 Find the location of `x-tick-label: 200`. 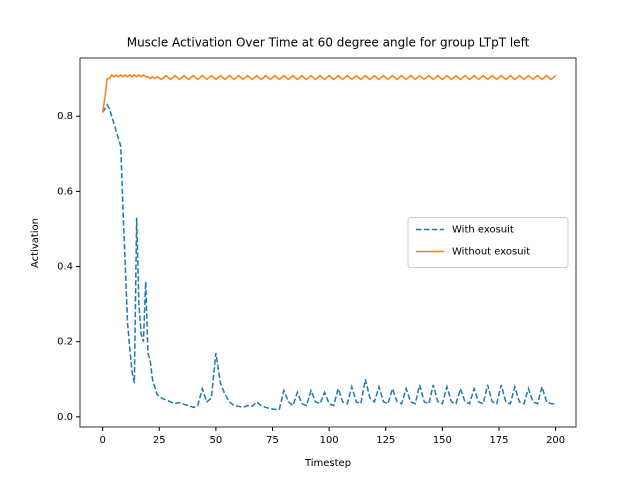

x-tick-label: 200 is located at coordinates (555, 440).